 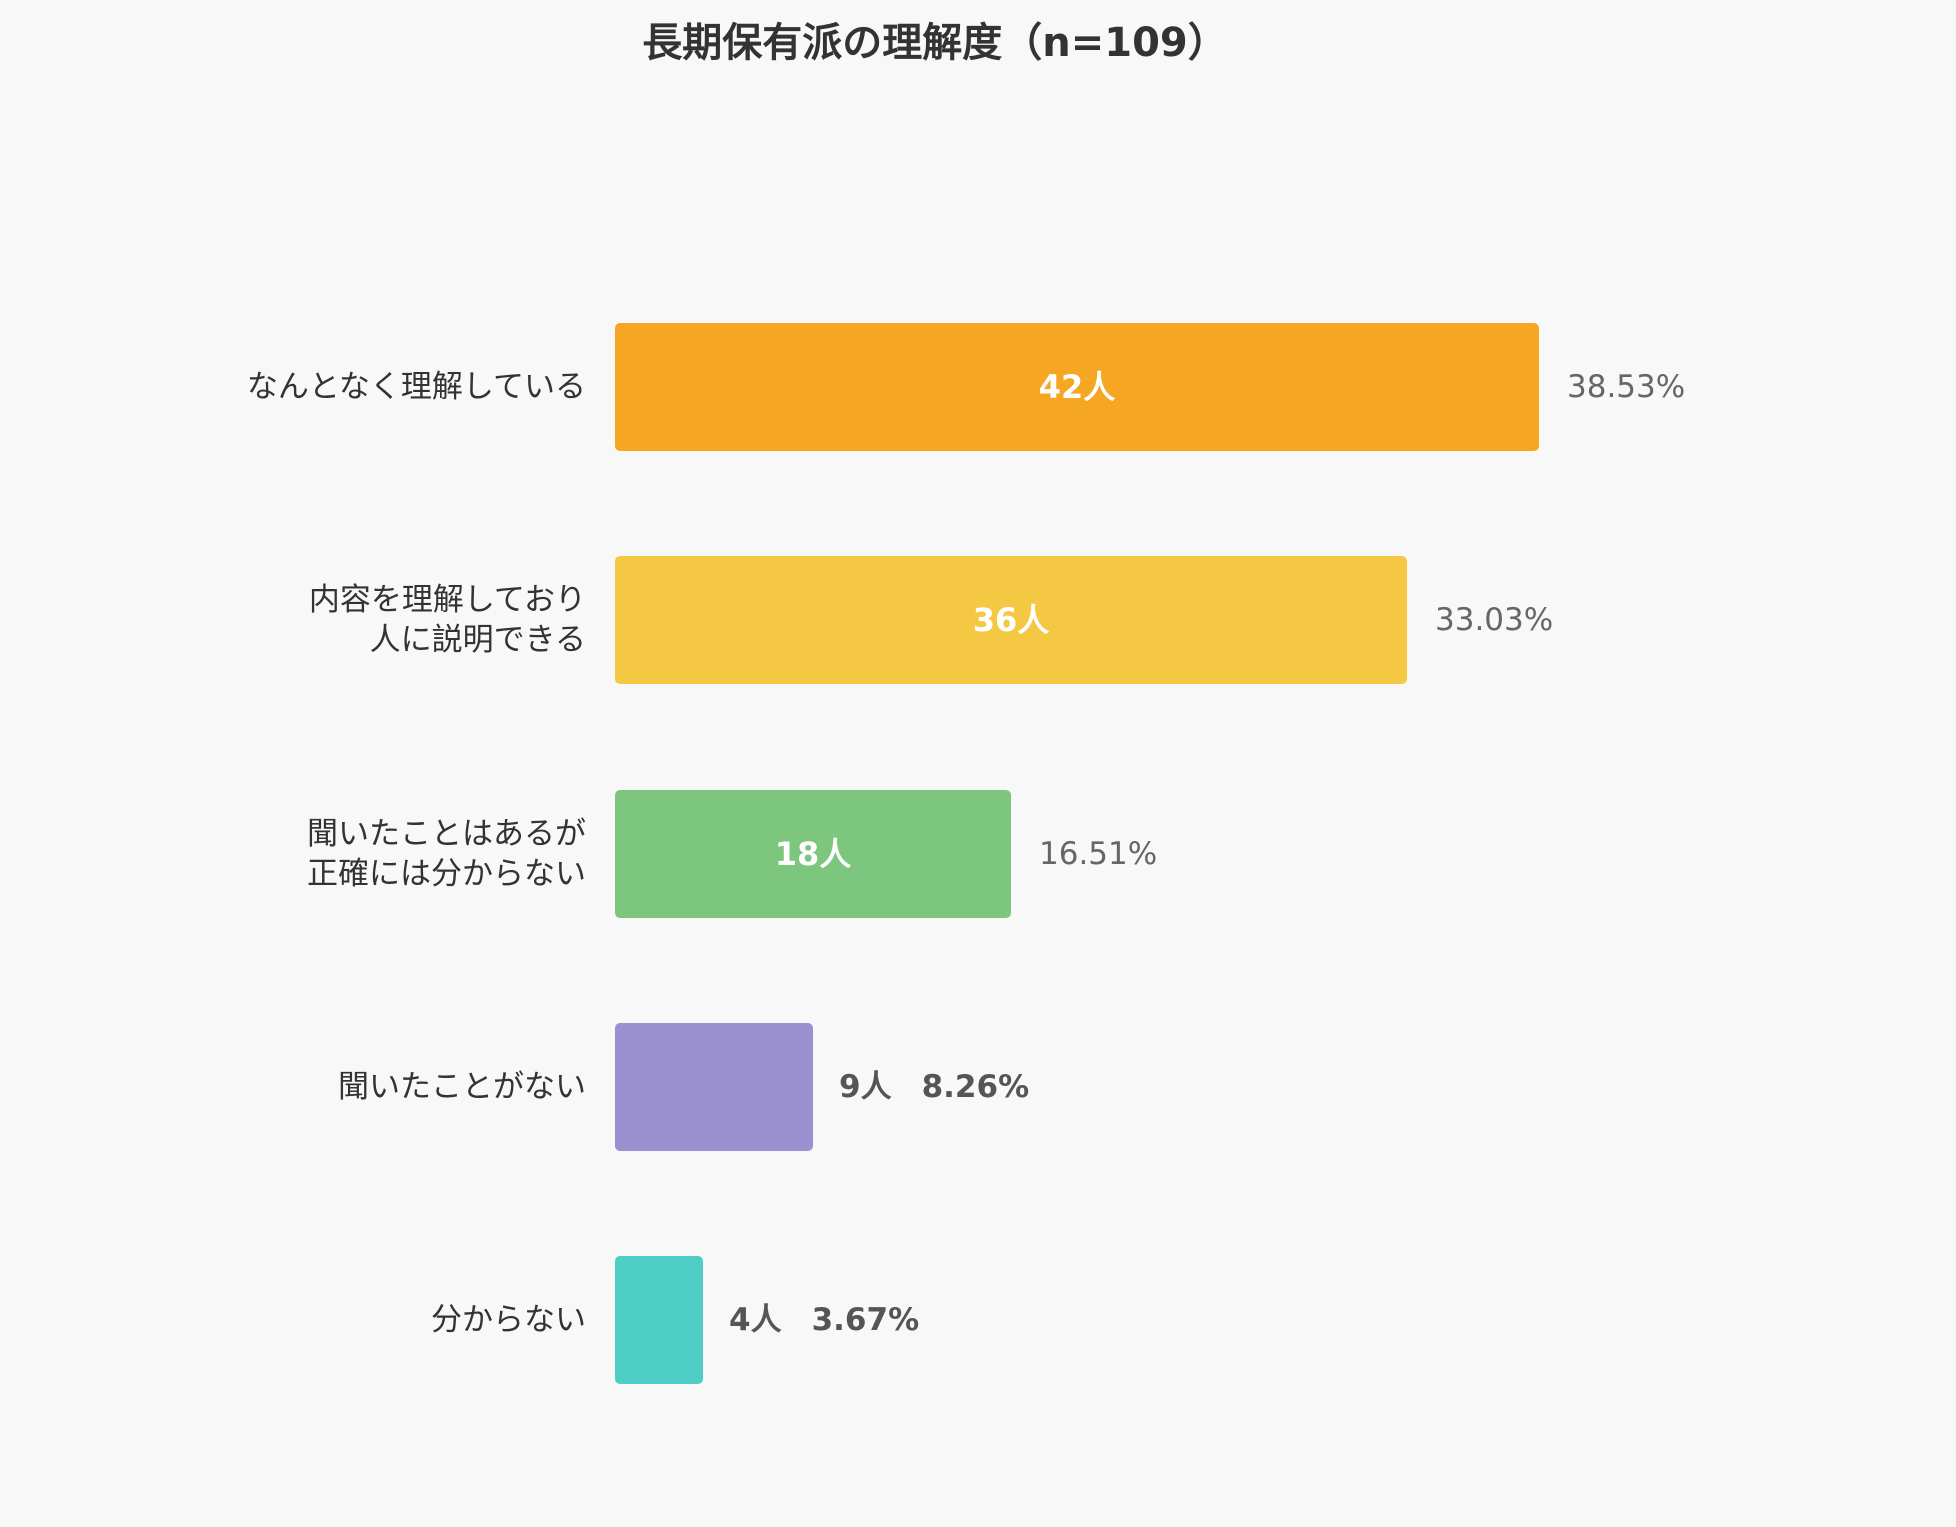 What do you see at coordinates (1626, 387) in the screenshot?
I see `percent-label: 38.53%` at bounding box center [1626, 387].